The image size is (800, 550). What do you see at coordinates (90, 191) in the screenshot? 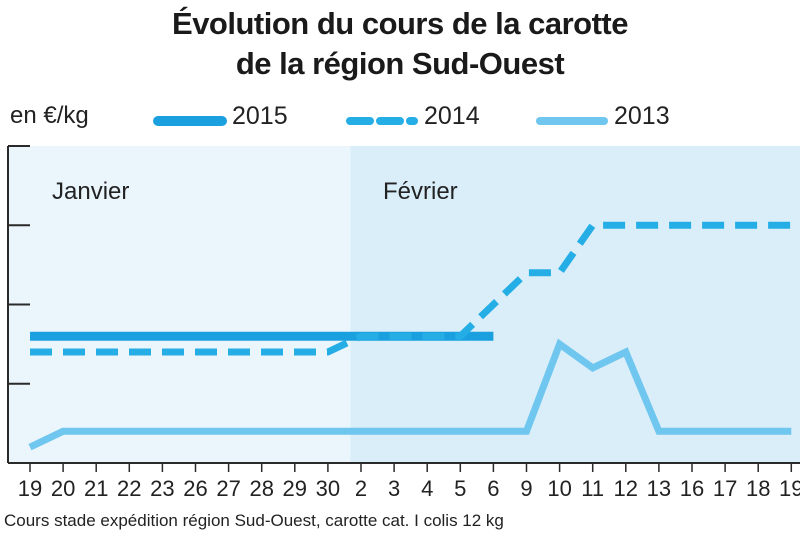
I see `month-label-0: Janvier` at bounding box center [90, 191].